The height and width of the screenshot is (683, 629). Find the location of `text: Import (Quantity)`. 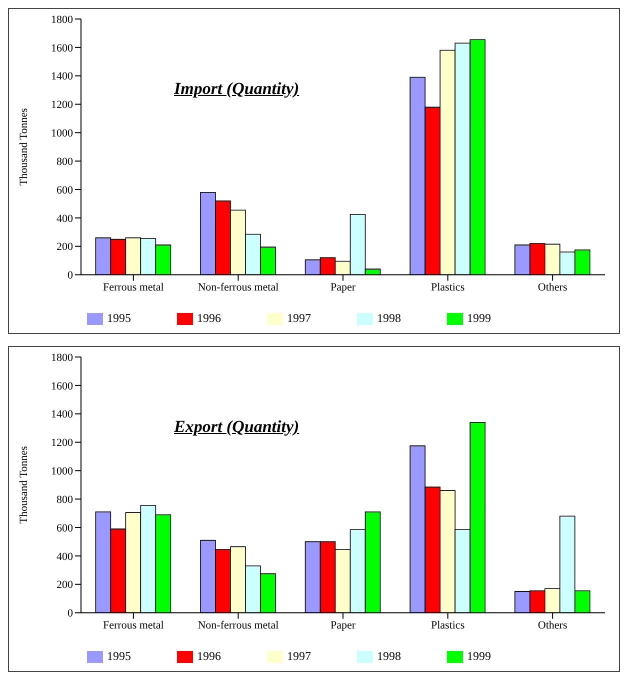

text: Import (Quantity) is located at coordinates (237, 89).